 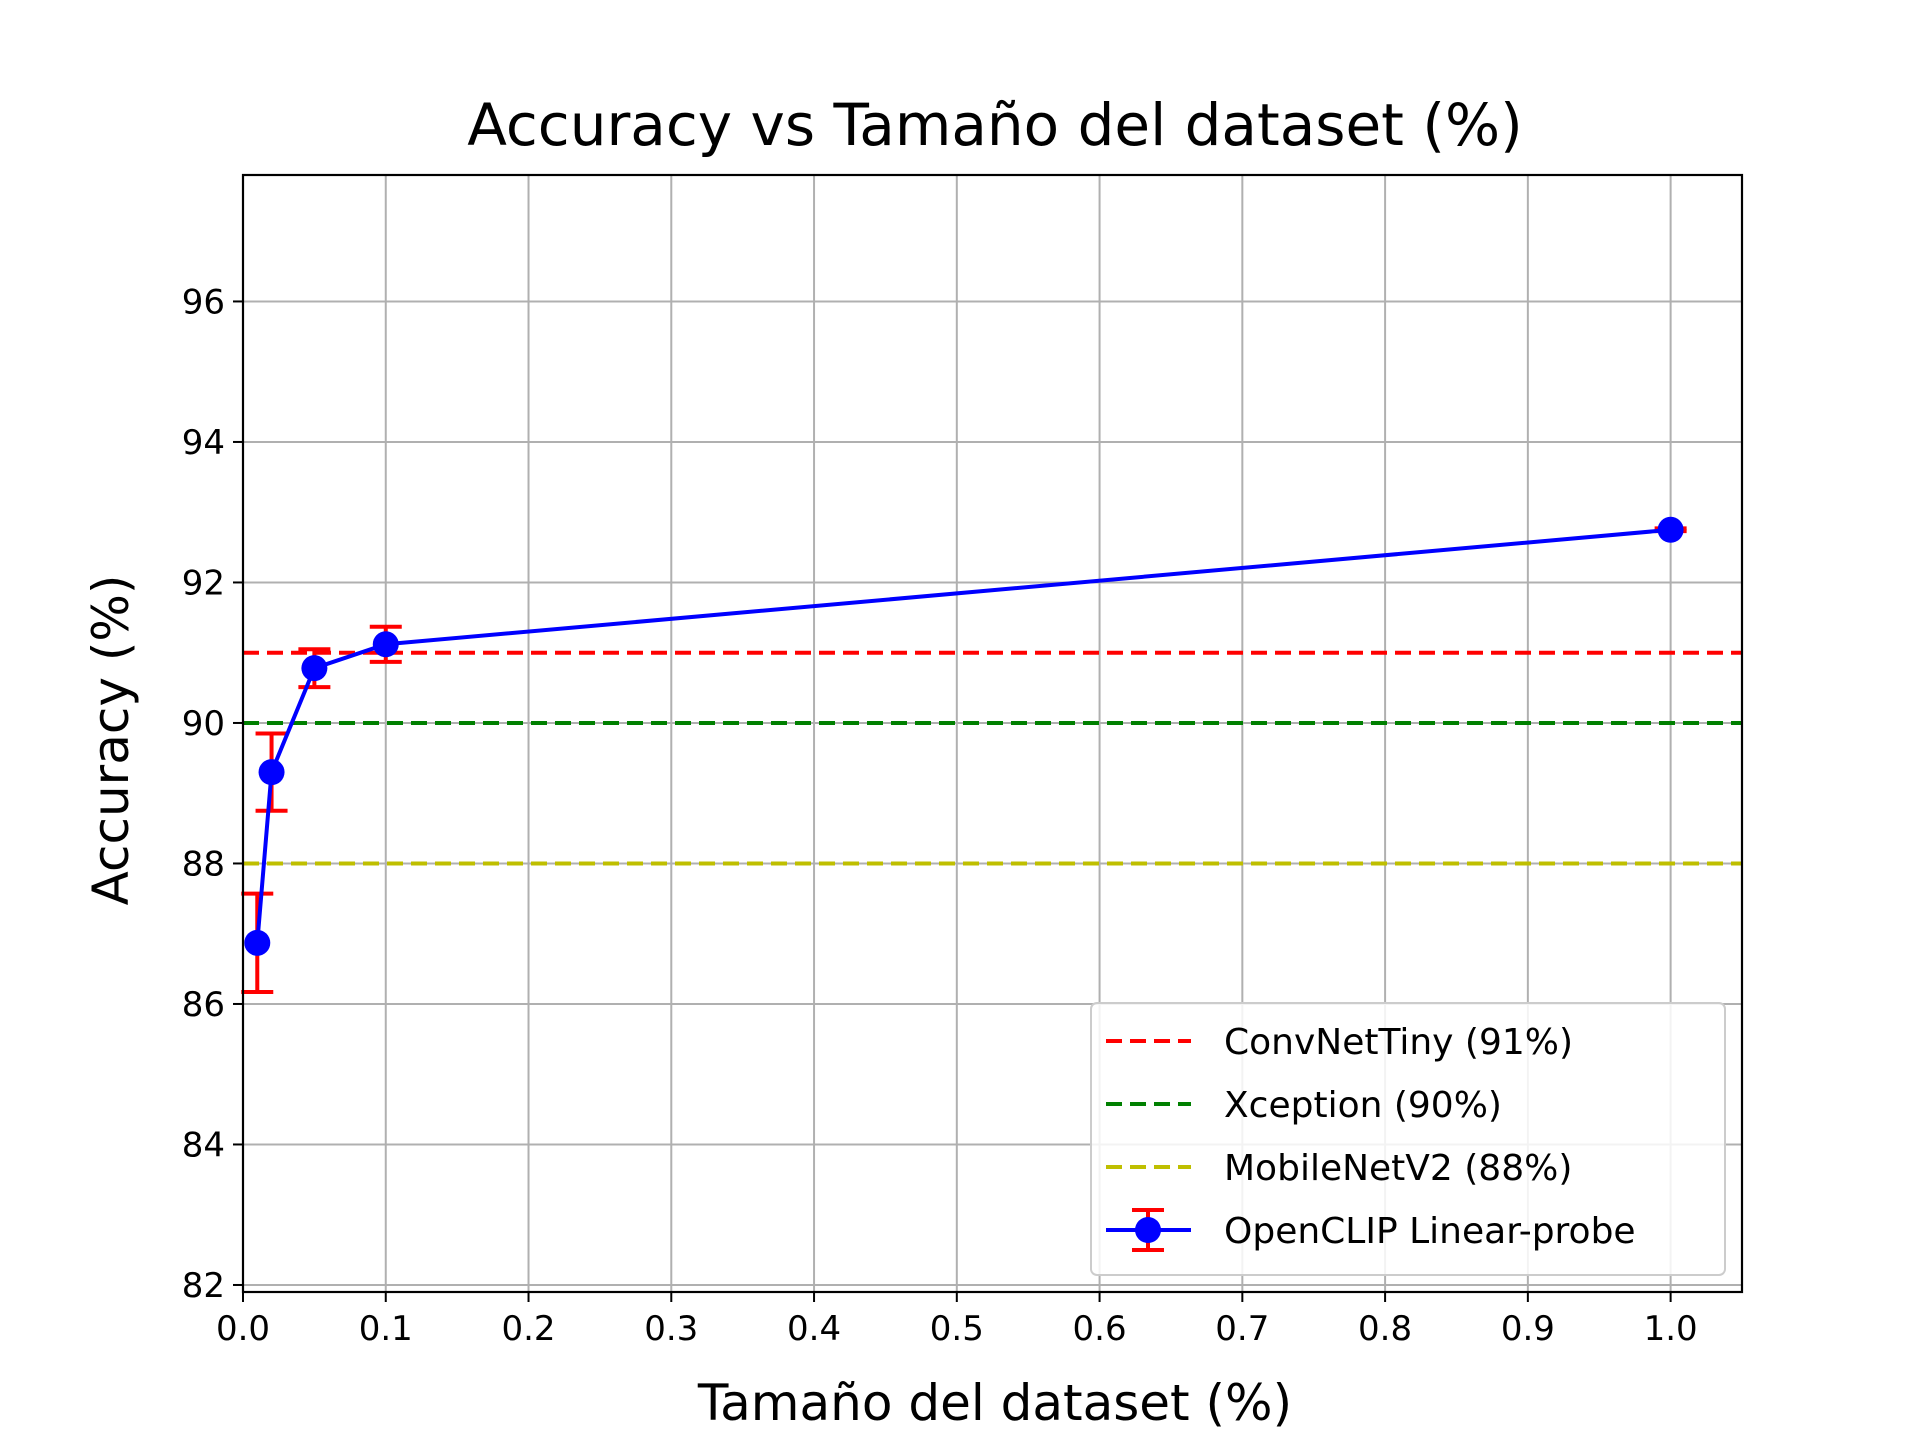 I want to click on y-axis-label: Accuracy (%), so click(x=111, y=740).